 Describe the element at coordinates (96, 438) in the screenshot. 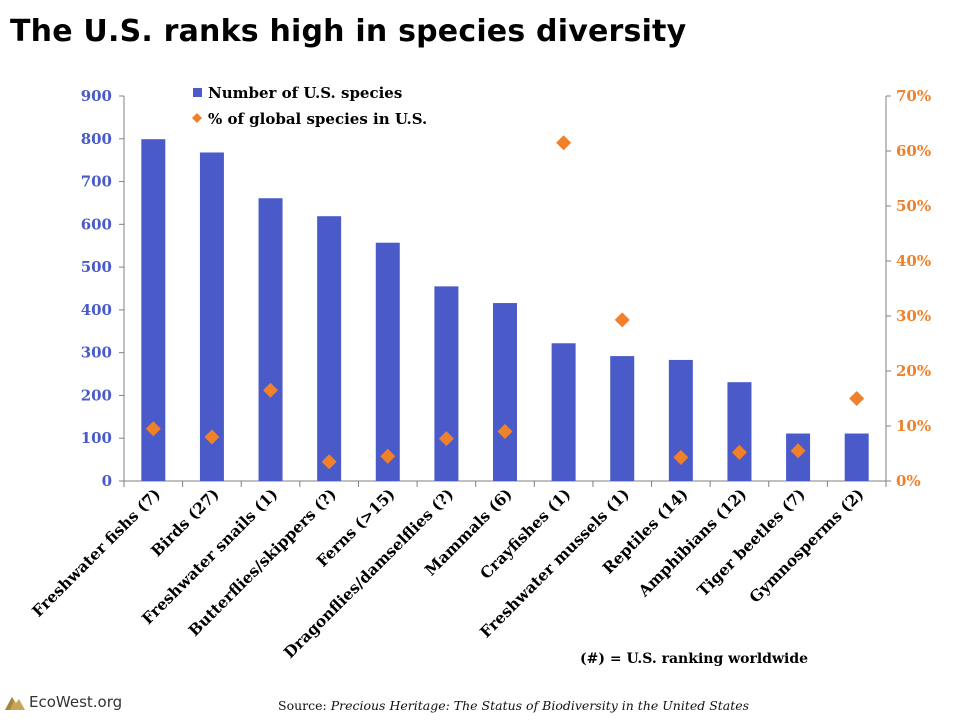

I see `left-tick-label: 100` at that location.